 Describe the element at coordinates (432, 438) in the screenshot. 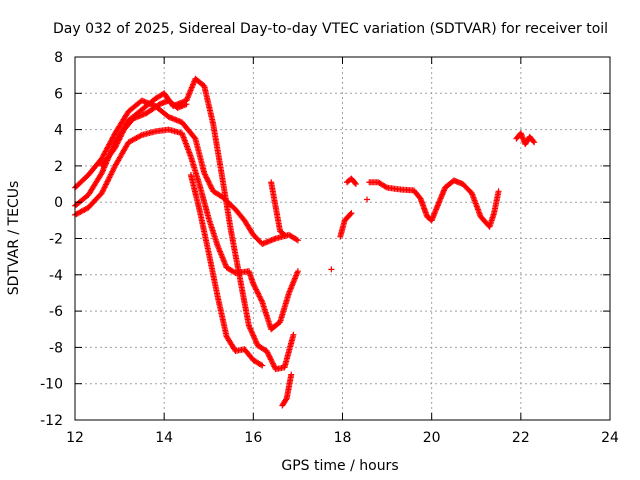

I see `x-tick-label: 20` at that location.